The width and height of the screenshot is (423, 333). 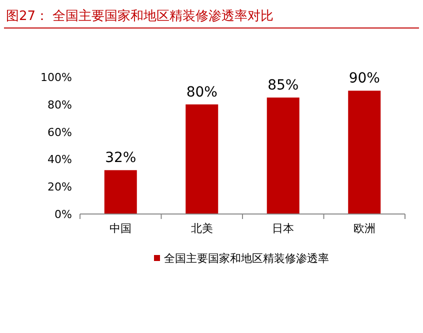 What do you see at coordinates (283, 228) in the screenshot?
I see `x-tick-label: 日本` at bounding box center [283, 228].